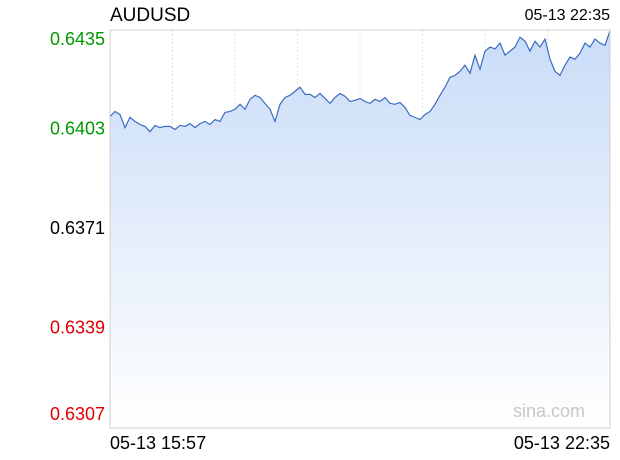 The height and width of the screenshot is (460, 620). Describe the element at coordinates (77, 39) in the screenshot. I see `y-tick-label: 0.6435` at that location.